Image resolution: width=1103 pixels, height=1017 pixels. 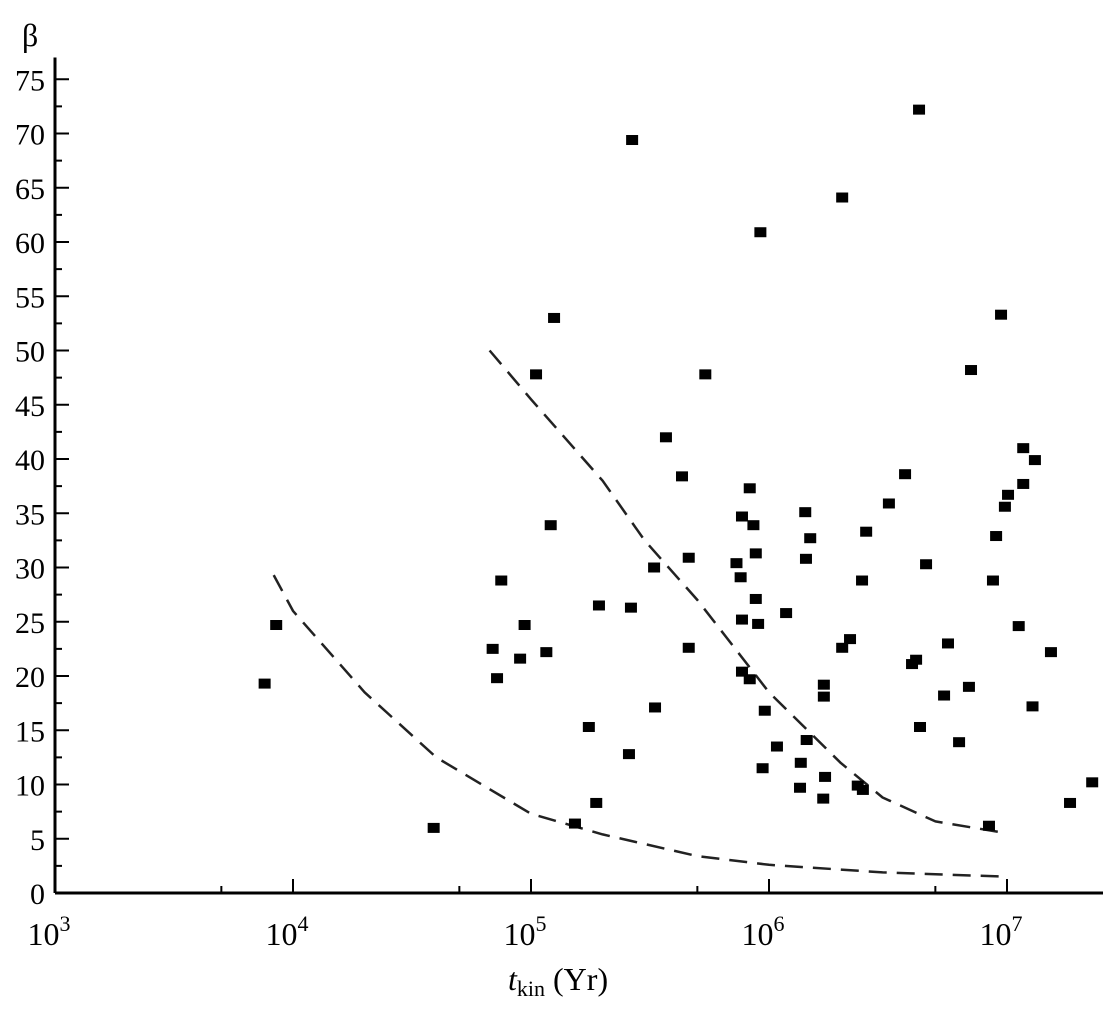 I want to click on x-tick-label: 10³, so click(x=49, y=931).